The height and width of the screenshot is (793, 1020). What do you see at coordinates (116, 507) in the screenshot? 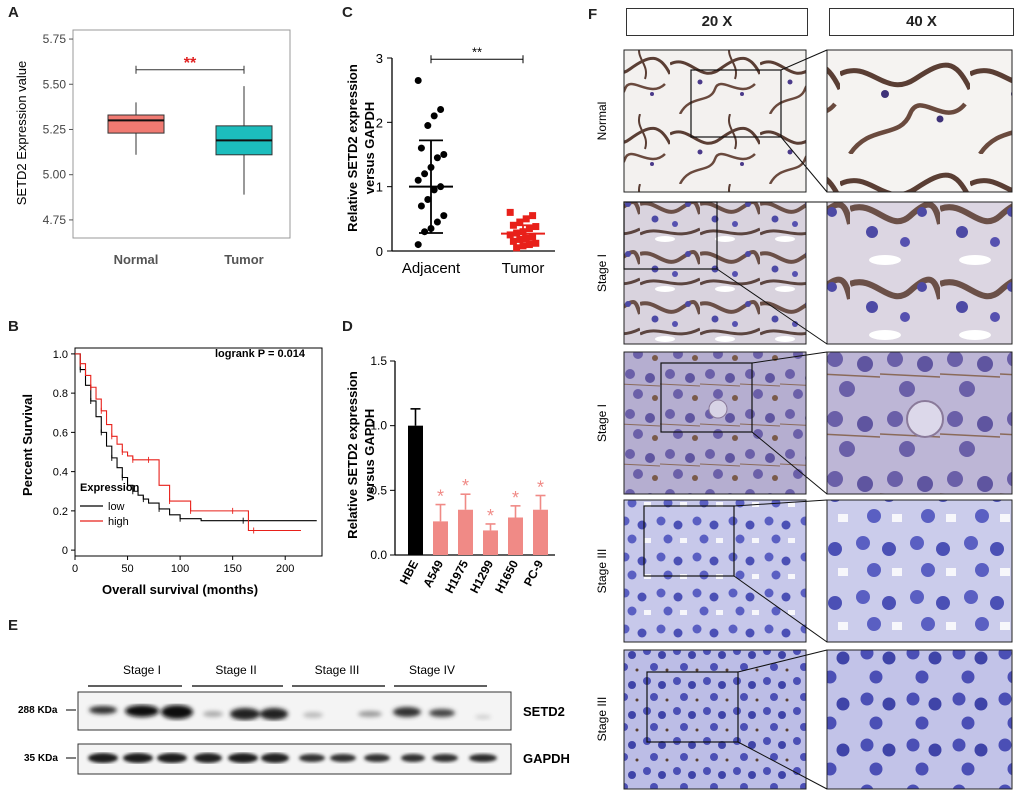
I see `legend-label-low: low` at bounding box center [116, 507].